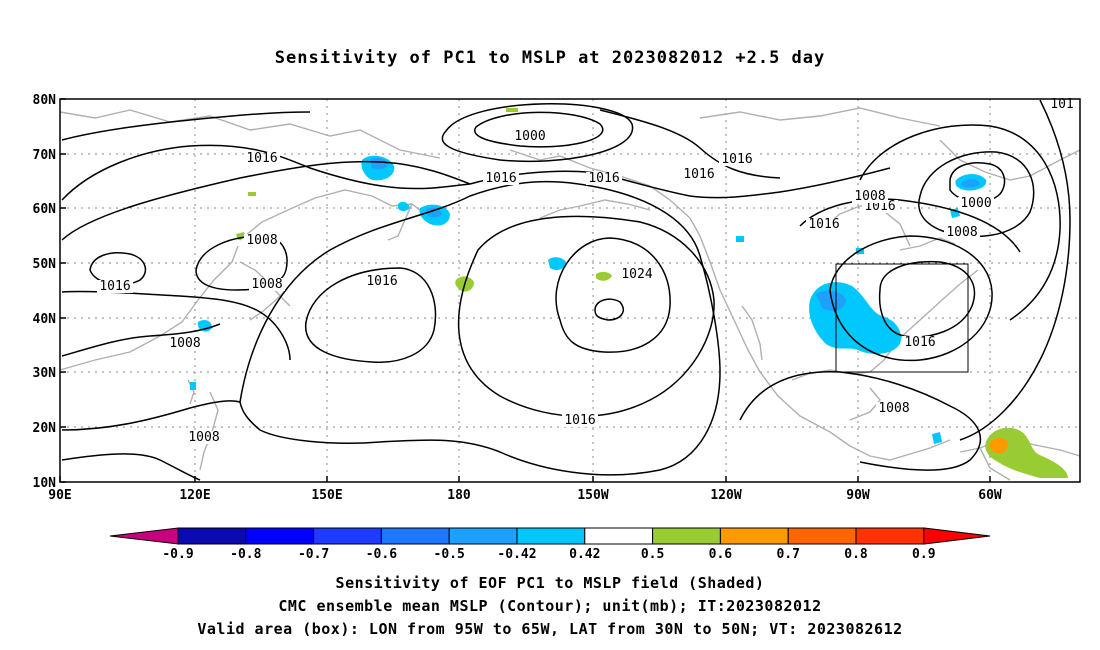  Describe the element at coordinates (652, 554) in the screenshot. I see `colorbar-label: 0.5` at that location.